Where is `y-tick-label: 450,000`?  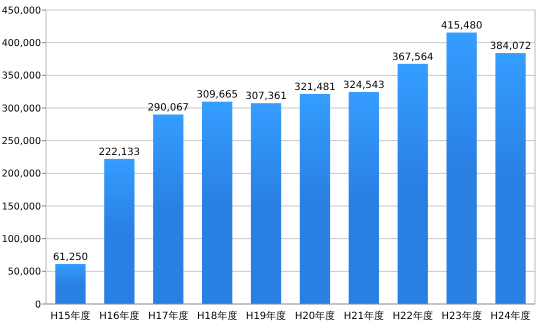 y-tick-label: 450,000 is located at coordinates (21, 10).